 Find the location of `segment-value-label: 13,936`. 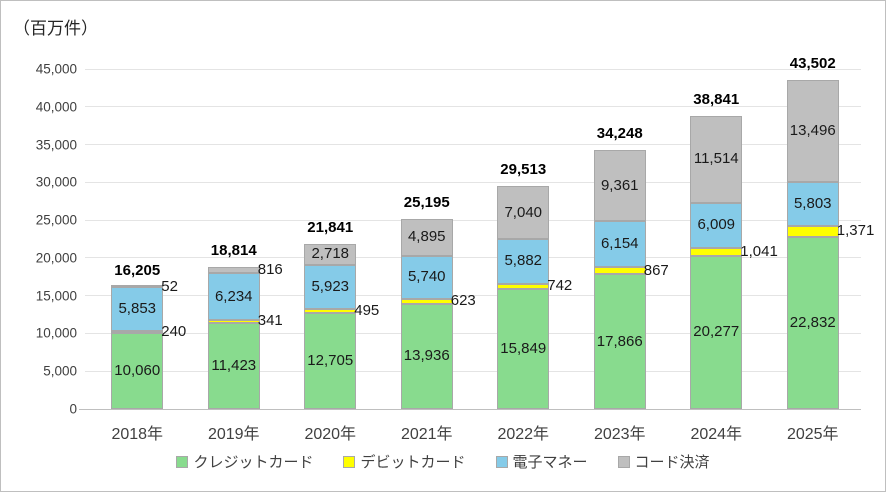

segment-value-label: 13,936 is located at coordinates (426, 356).